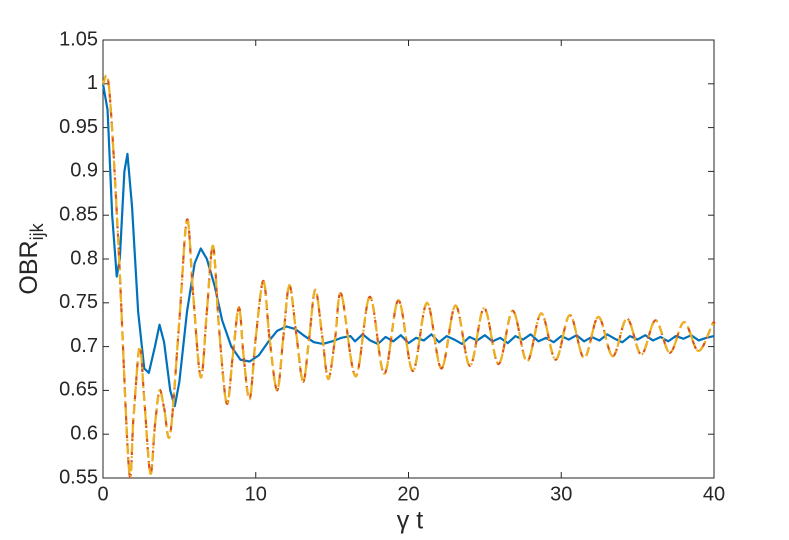 The height and width of the screenshot is (540, 789). Describe the element at coordinates (37, 231) in the screenshot. I see `y-axis-label-subscript: ijk` at that location.